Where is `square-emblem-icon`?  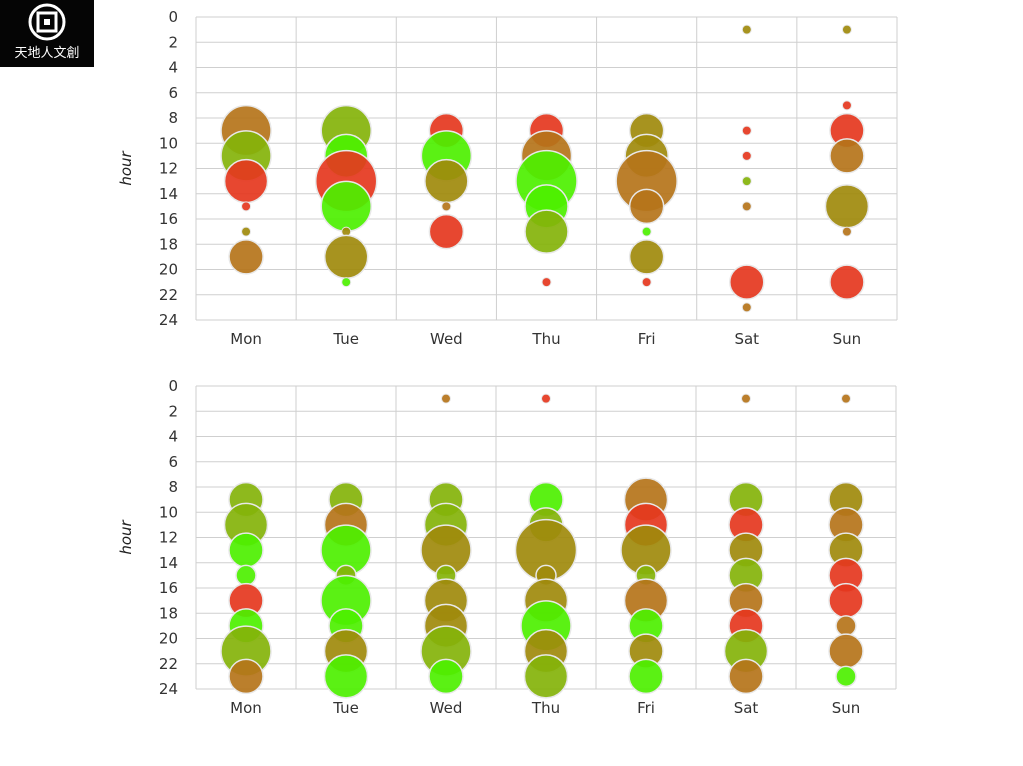
square-emblem-icon is located at coordinates (47, 22).